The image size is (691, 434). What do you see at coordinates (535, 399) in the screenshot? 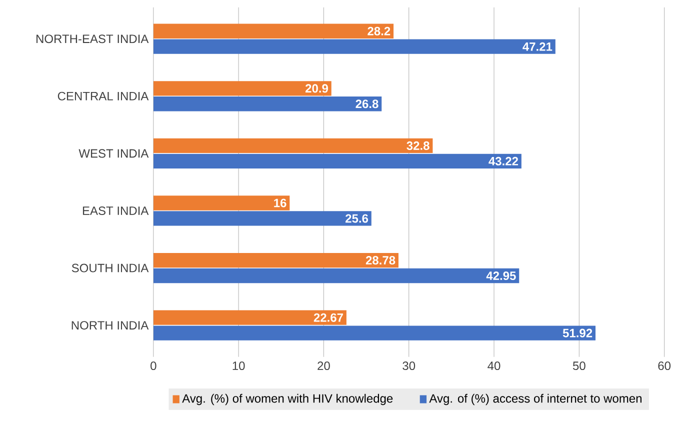
I see `legend-label: Avg. of (%) access of internet to women` at bounding box center [535, 399].